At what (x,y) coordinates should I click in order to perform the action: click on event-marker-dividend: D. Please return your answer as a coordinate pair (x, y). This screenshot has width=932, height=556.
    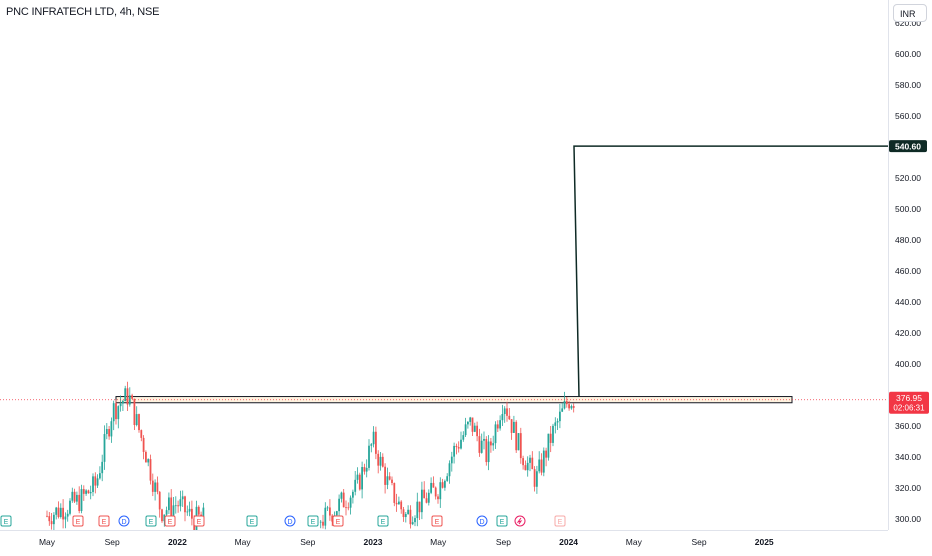
    Looking at the image, I should click on (482, 521).